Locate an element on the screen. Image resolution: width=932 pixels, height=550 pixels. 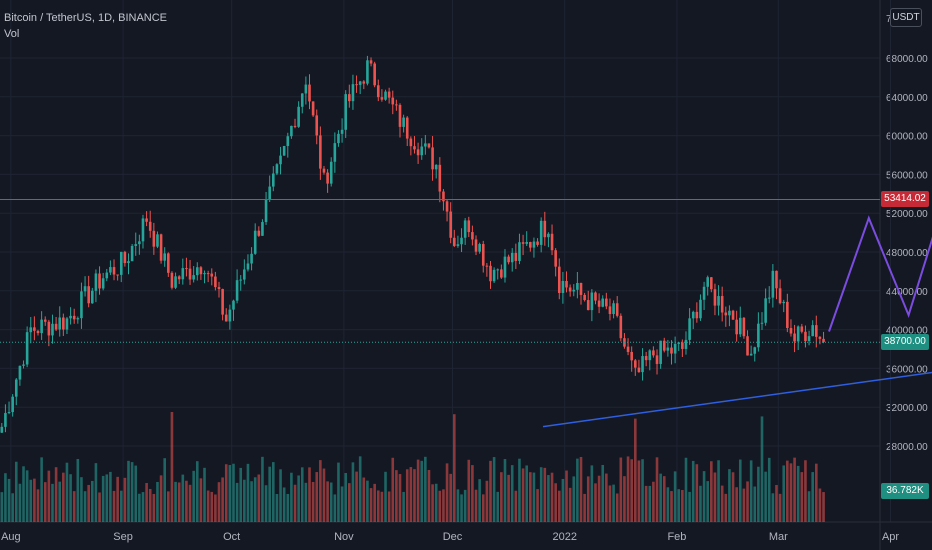
symbol-title: Bitcoin / TetherUS, 1D, BINANCE is located at coordinates (86, 18).